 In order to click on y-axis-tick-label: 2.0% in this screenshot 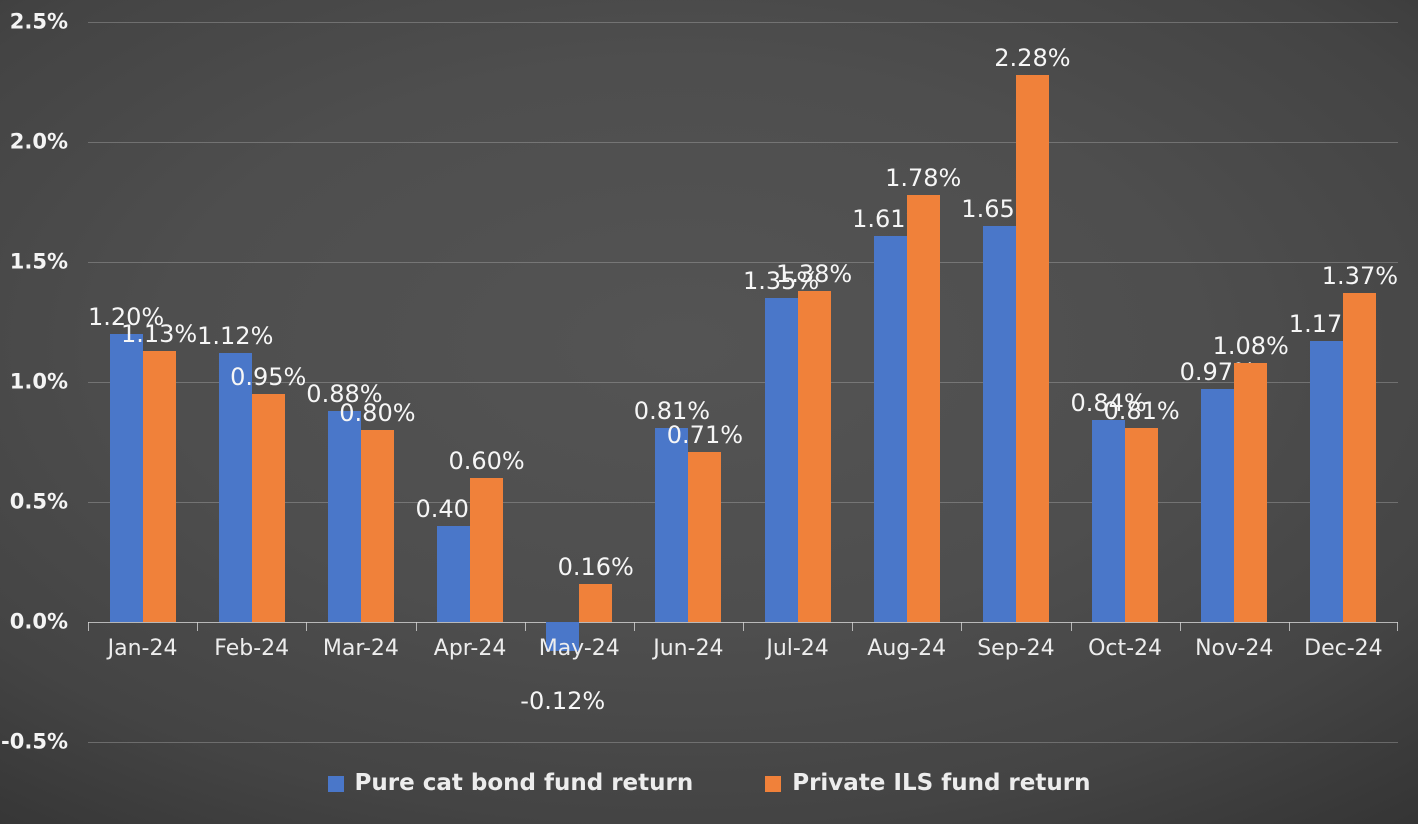, I will do `click(38, 141)`.